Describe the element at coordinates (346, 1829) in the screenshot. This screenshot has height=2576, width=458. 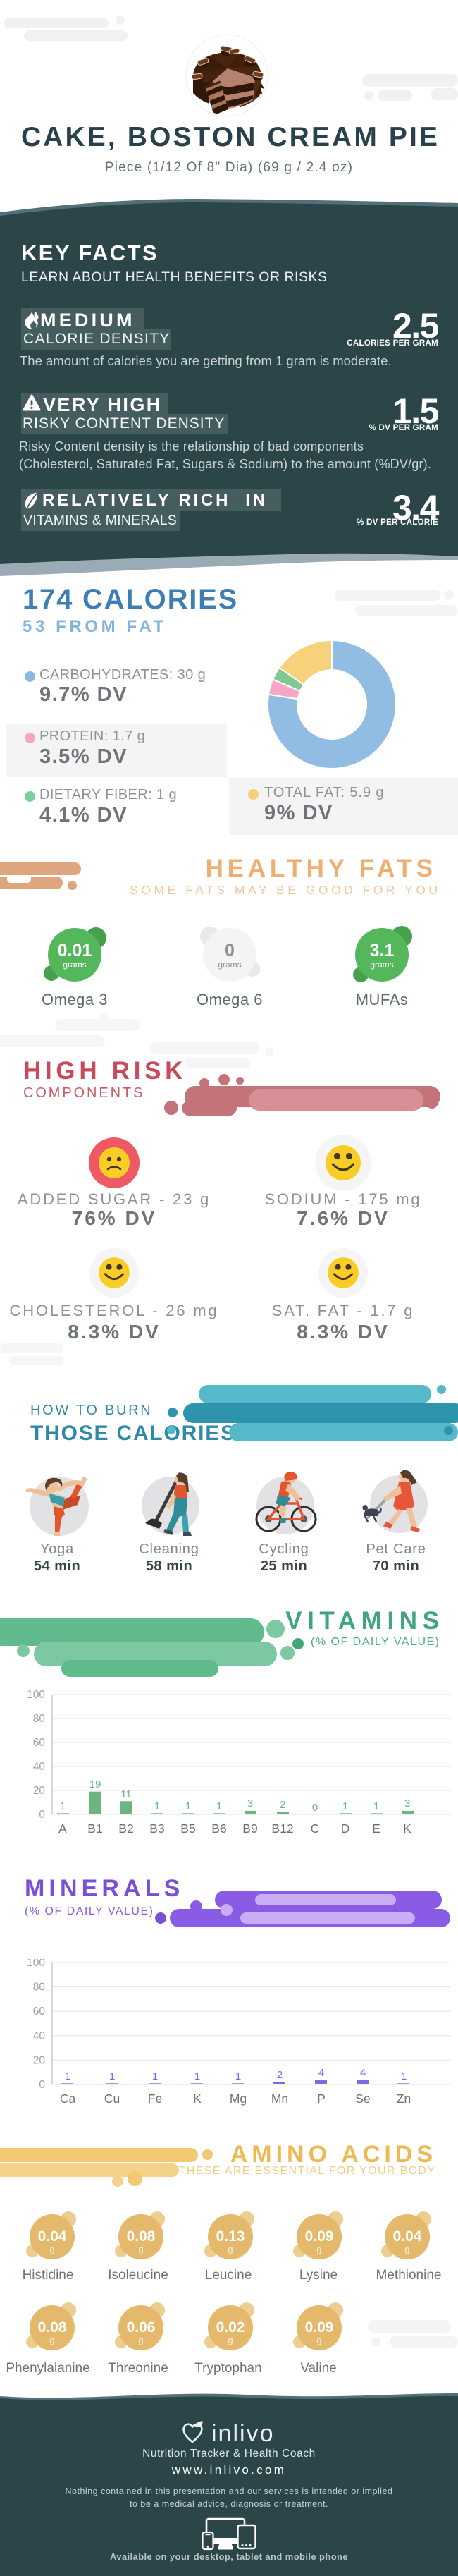
I see `svg-text: D` at that location.